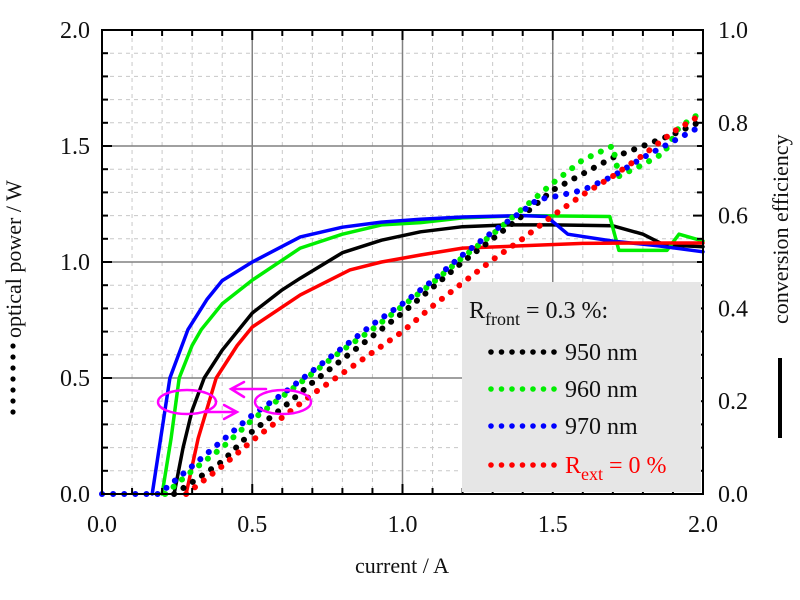 Image resolution: width=800 pixels, height=600 pixels. Describe the element at coordinates (248, 389) in the screenshot. I see `arrow-left-icon` at that location.